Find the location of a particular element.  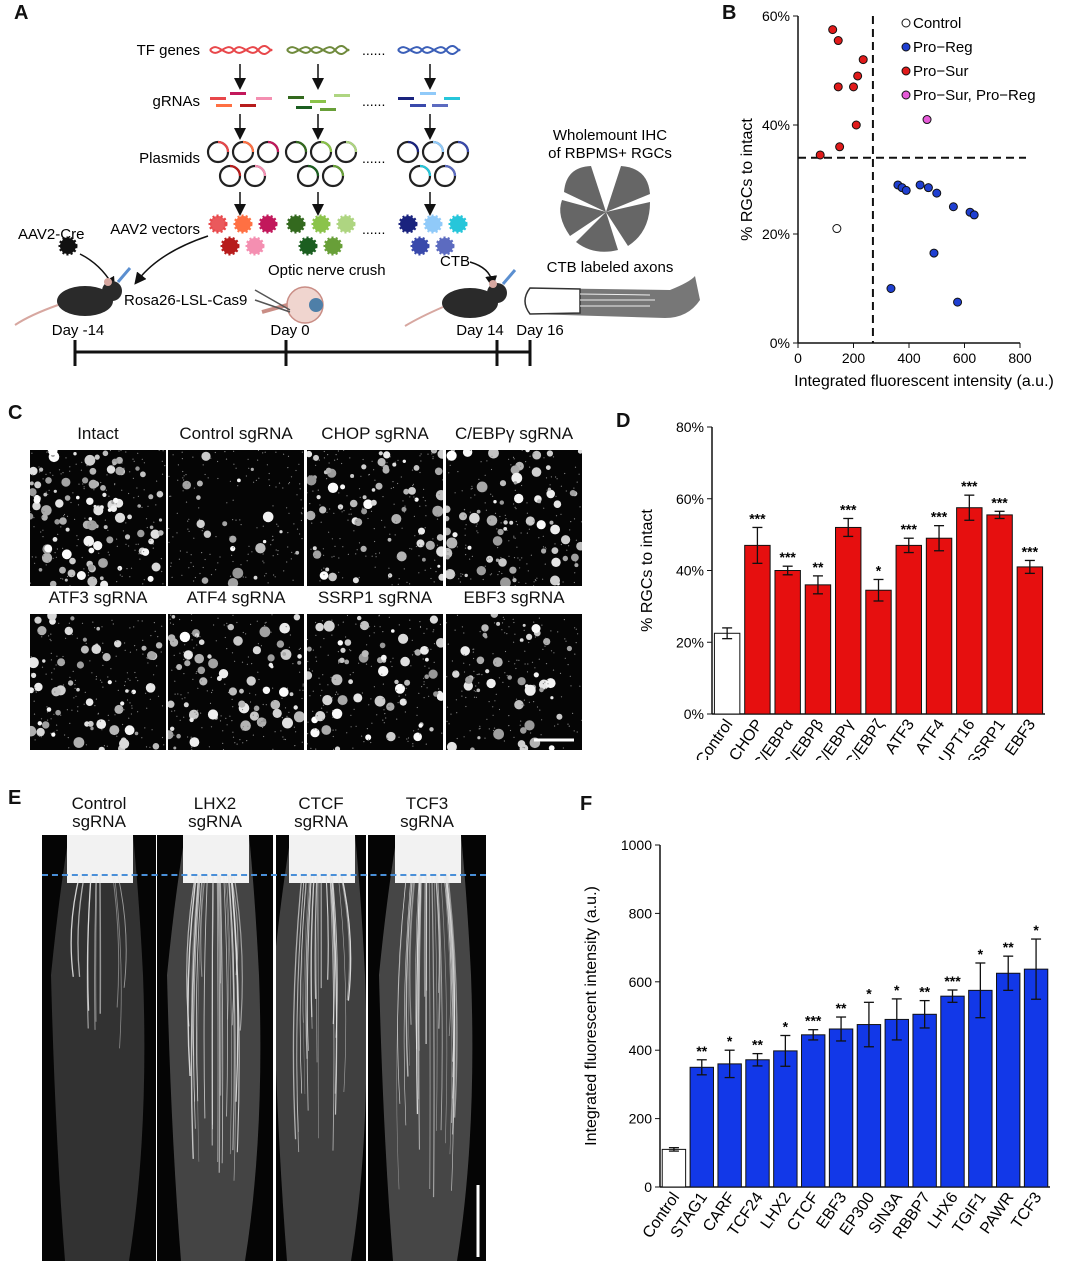

grna-set-blue is located at coordinates (429, 99).